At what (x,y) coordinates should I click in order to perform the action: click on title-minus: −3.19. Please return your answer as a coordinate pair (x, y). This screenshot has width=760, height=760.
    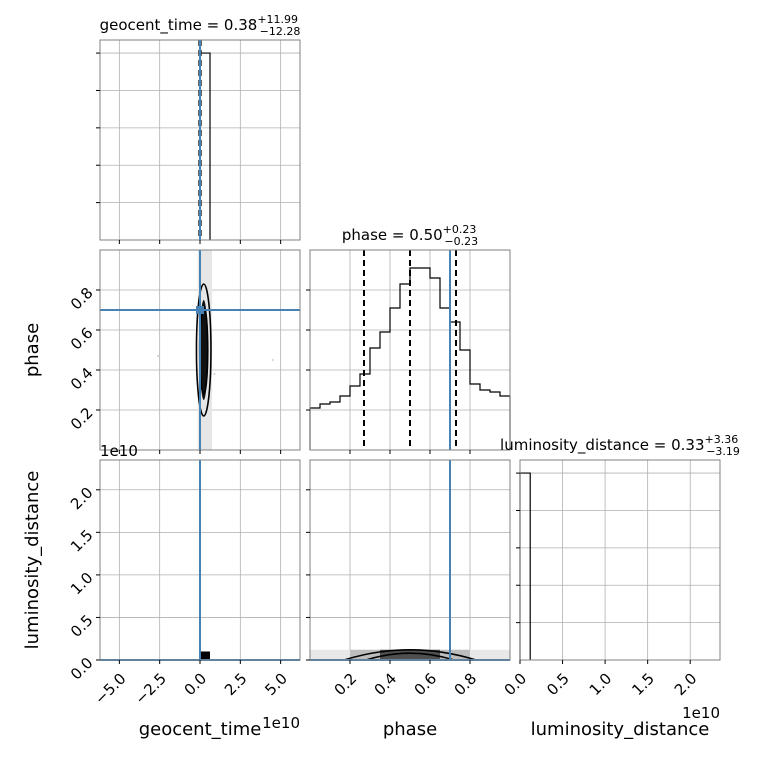
    Looking at the image, I should click on (723, 451).